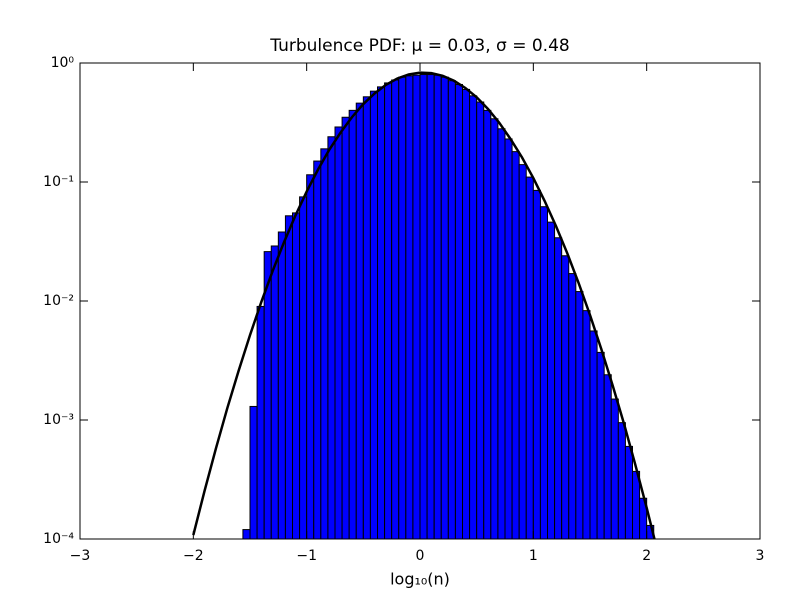 Image resolution: width=800 pixels, height=600 pixels. Describe the element at coordinates (80, 556) in the screenshot. I see `x-tick-label: −3` at that location.